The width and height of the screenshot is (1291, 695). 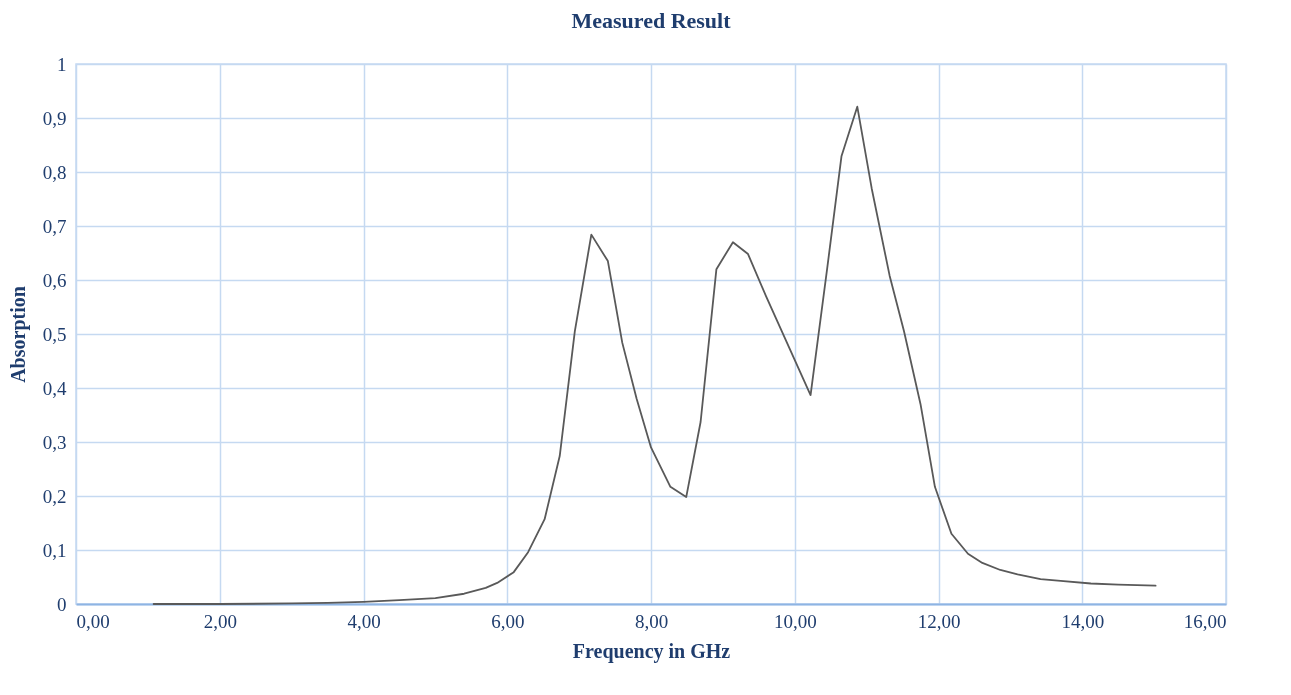 I want to click on y-tick-label: 1, so click(x=62, y=64).